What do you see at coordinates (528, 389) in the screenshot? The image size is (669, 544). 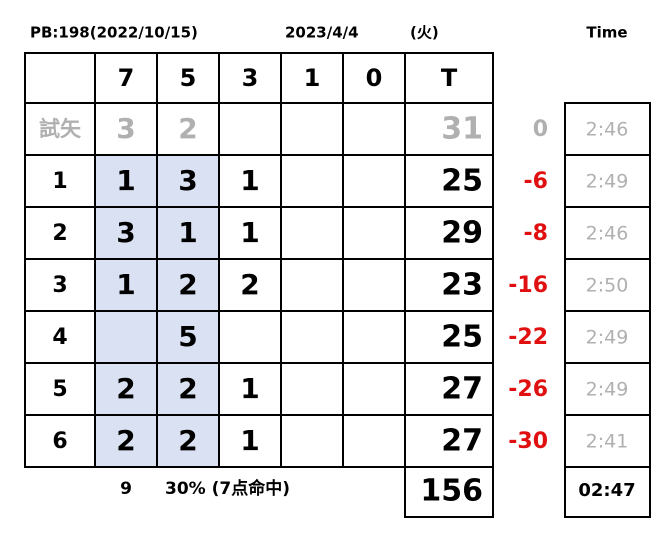 I see `diff: -26` at bounding box center [528, 389].